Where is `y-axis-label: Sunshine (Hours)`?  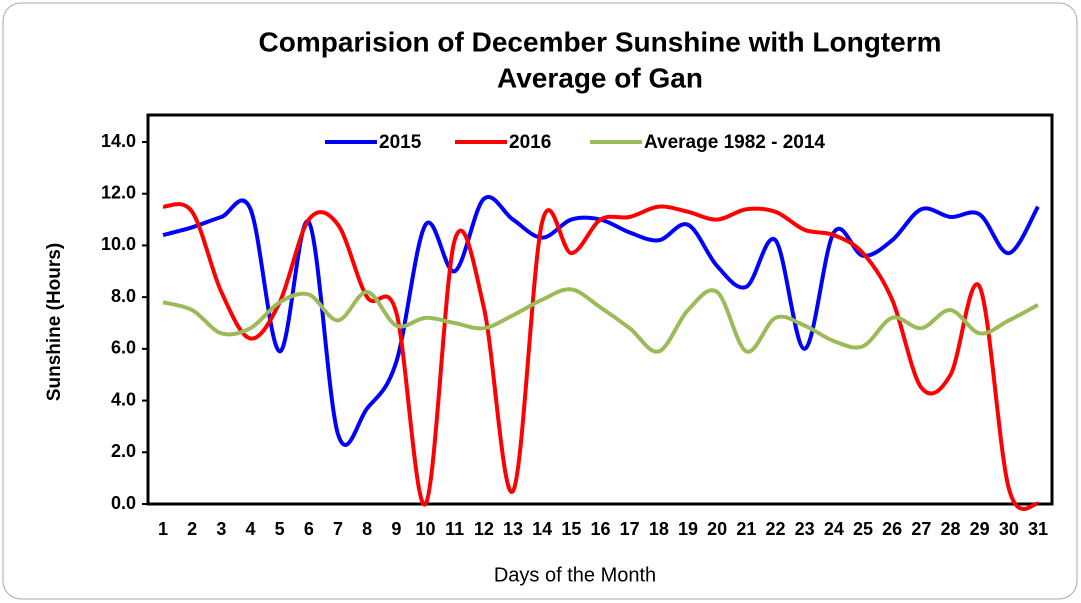
y-axis-label: Sunshine (Hours) is located at coordinates (54, 322).